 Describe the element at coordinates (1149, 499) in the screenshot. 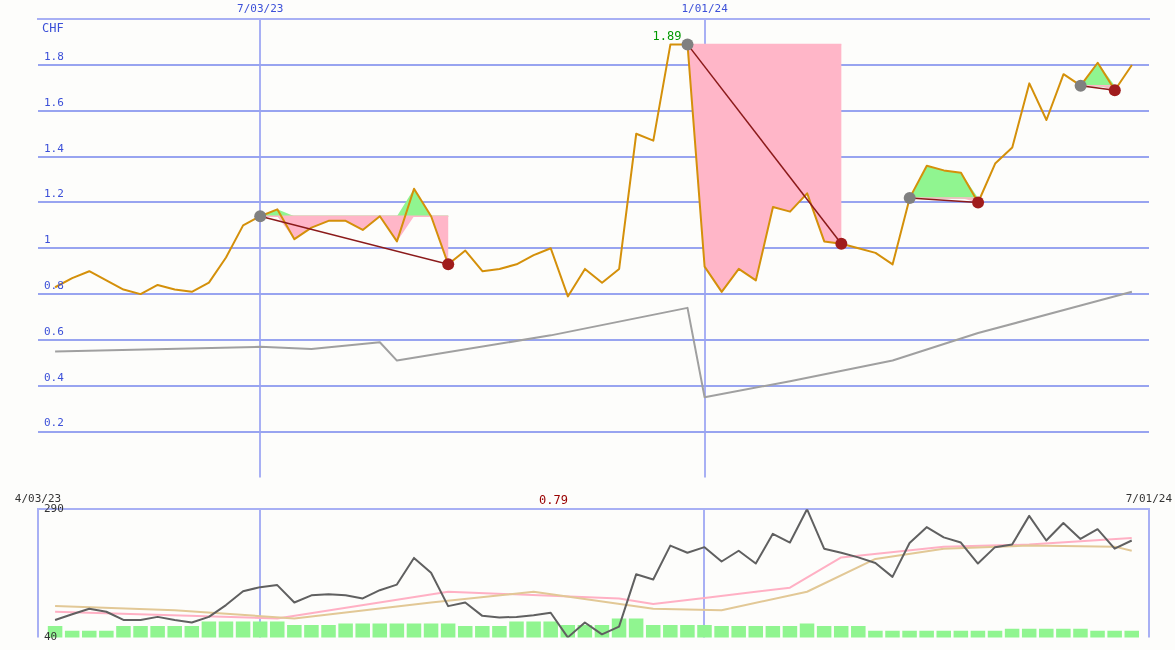

I see `x-tick-label: 7/01/24` at that location.